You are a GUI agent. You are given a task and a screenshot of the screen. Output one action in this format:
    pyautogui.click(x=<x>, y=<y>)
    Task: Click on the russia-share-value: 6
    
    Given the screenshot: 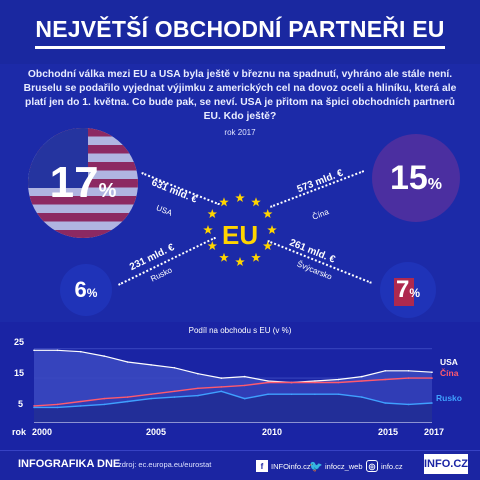 What is the action you would take?
    pyautogui.click(x=80, y=289)
    